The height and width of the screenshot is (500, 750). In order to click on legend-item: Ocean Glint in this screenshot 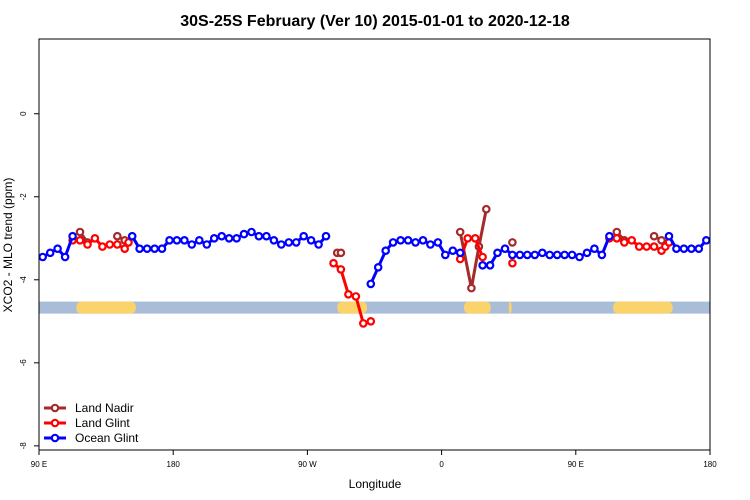, I will do `click(91, 438)`.